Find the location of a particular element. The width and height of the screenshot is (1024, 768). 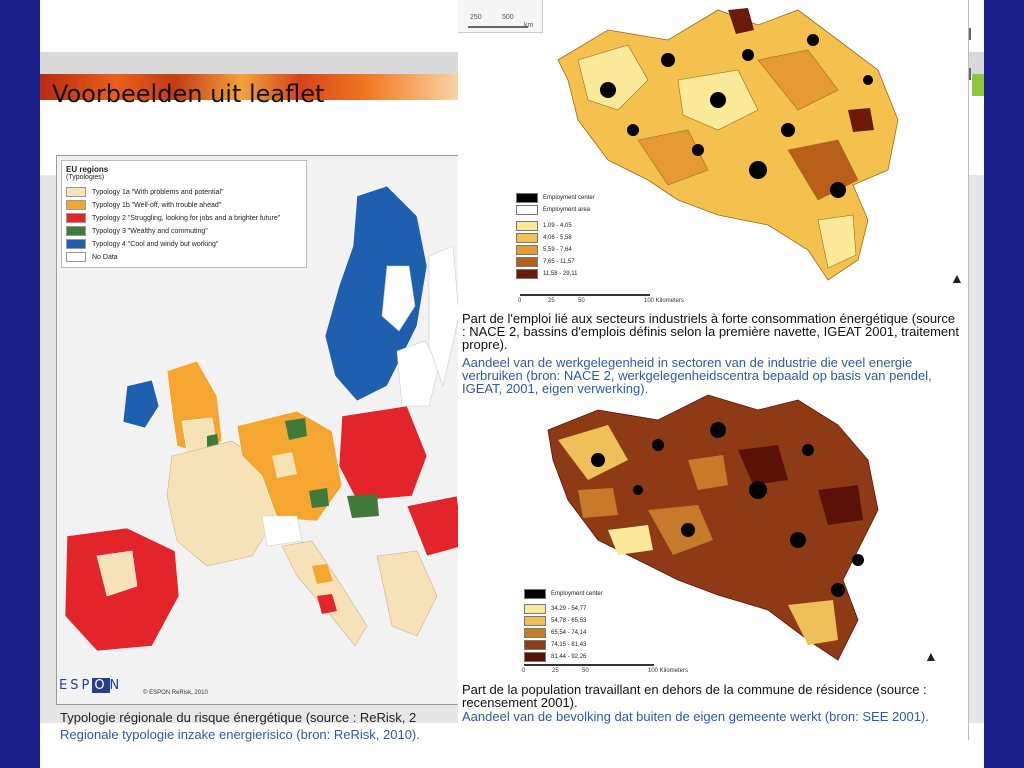

scale-label: 250 is located at coordinates (476, 17).